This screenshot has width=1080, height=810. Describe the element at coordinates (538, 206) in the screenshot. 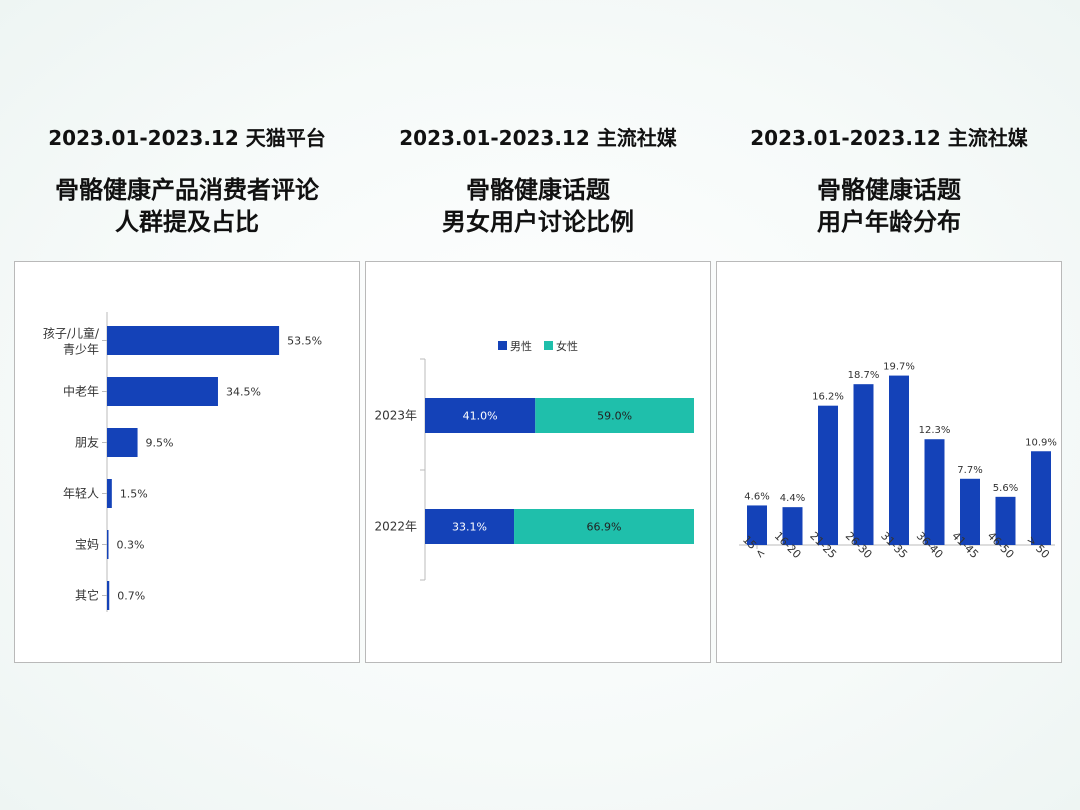

I see `chart-title: 骨骼健康话题 男女用户讨论比例` at that location.